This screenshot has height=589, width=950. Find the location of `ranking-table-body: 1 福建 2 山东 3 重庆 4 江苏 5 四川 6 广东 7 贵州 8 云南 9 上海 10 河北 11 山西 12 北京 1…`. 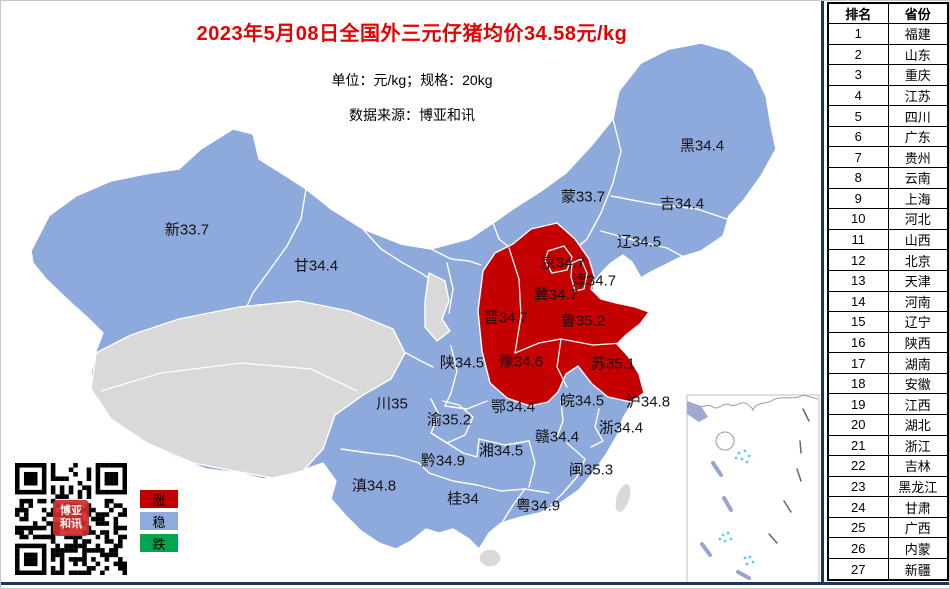

ranking-table-body: 1 福建 2 山东 3 重庆 4 江苏 5 四川 6 广东 7 贵州 8 云南 9 上海 10 河北 11 山西 12 北京 1… is located at coordinates (888, 302).